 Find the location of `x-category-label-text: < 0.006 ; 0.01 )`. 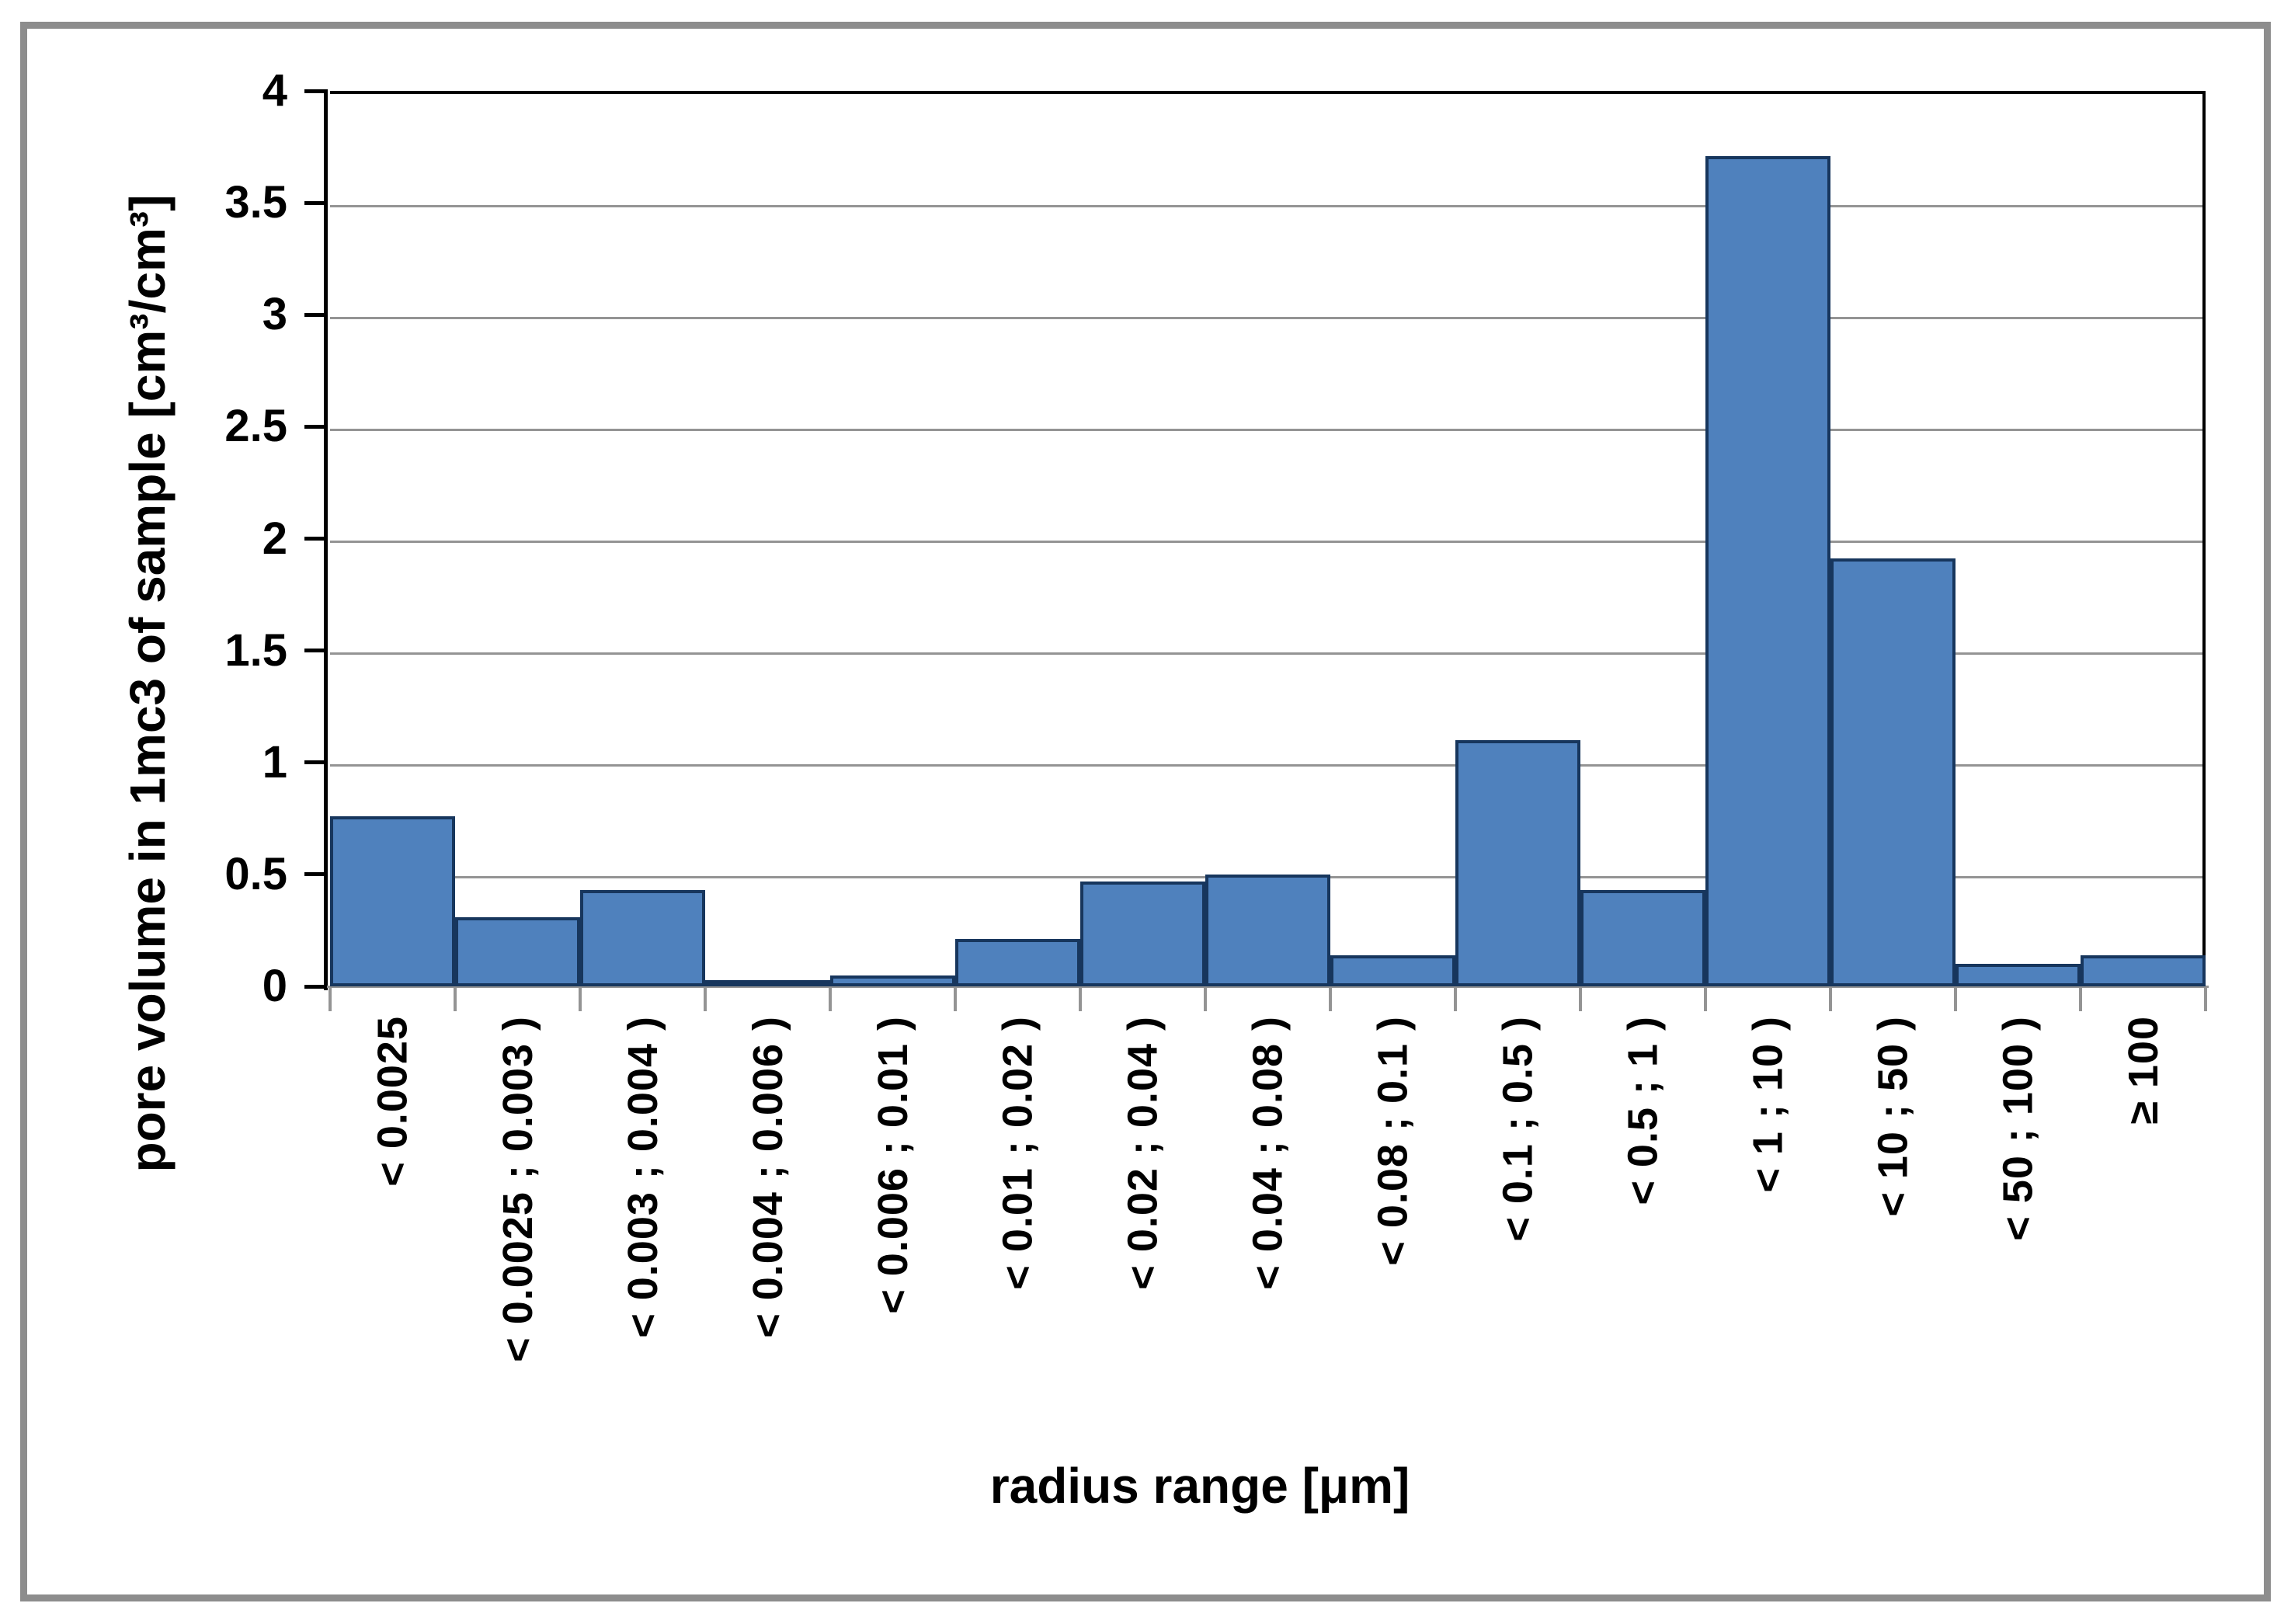

x-category-label-text: < 0.006 ; 0.01 ) is located at coordinates (893, 1165).